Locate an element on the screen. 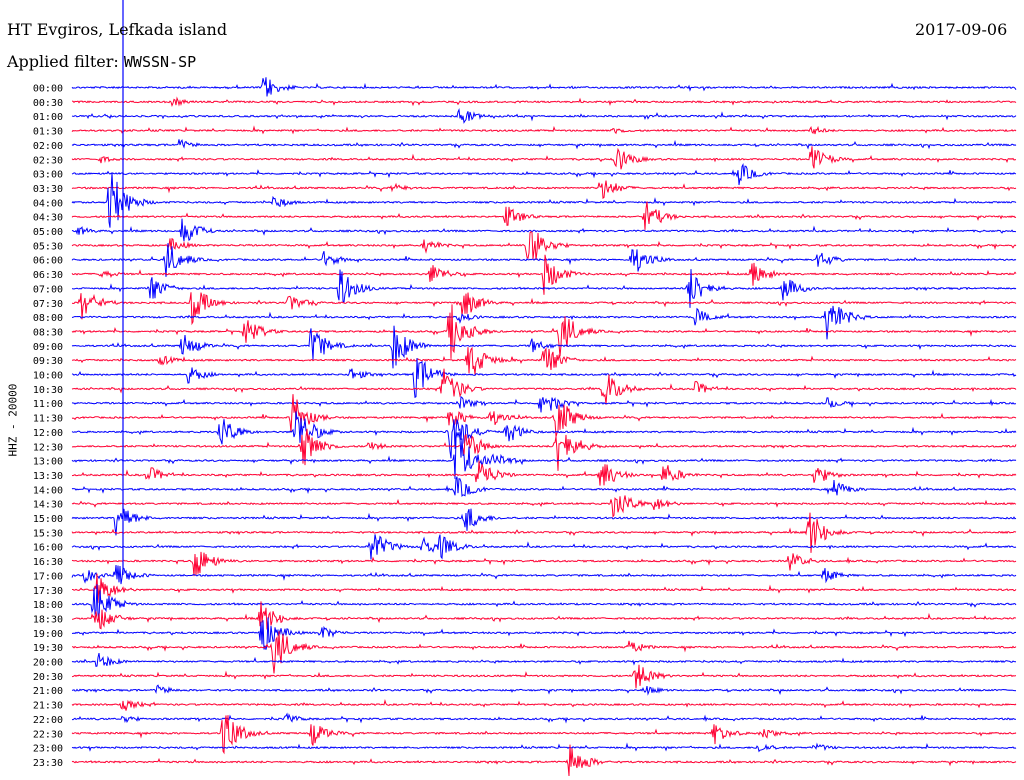 This screenshot has width=1024, height=780. filter-value: WWSSN-SP is located at coordinates (160, 62).